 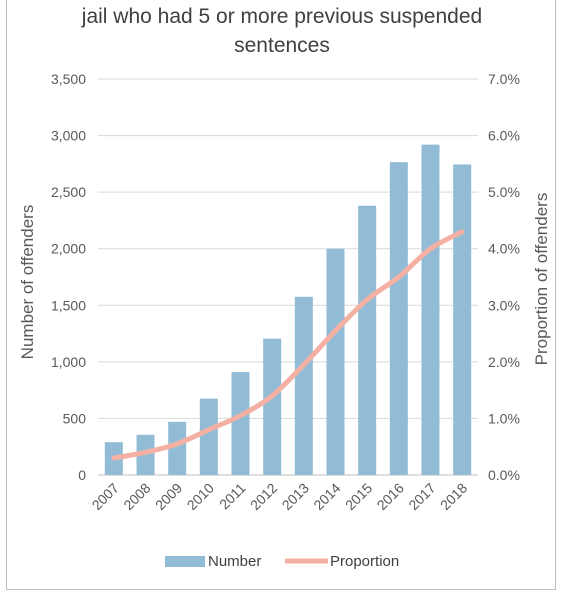 I want to click on y-tick-label: 2,500, so click(x=68, y=192).